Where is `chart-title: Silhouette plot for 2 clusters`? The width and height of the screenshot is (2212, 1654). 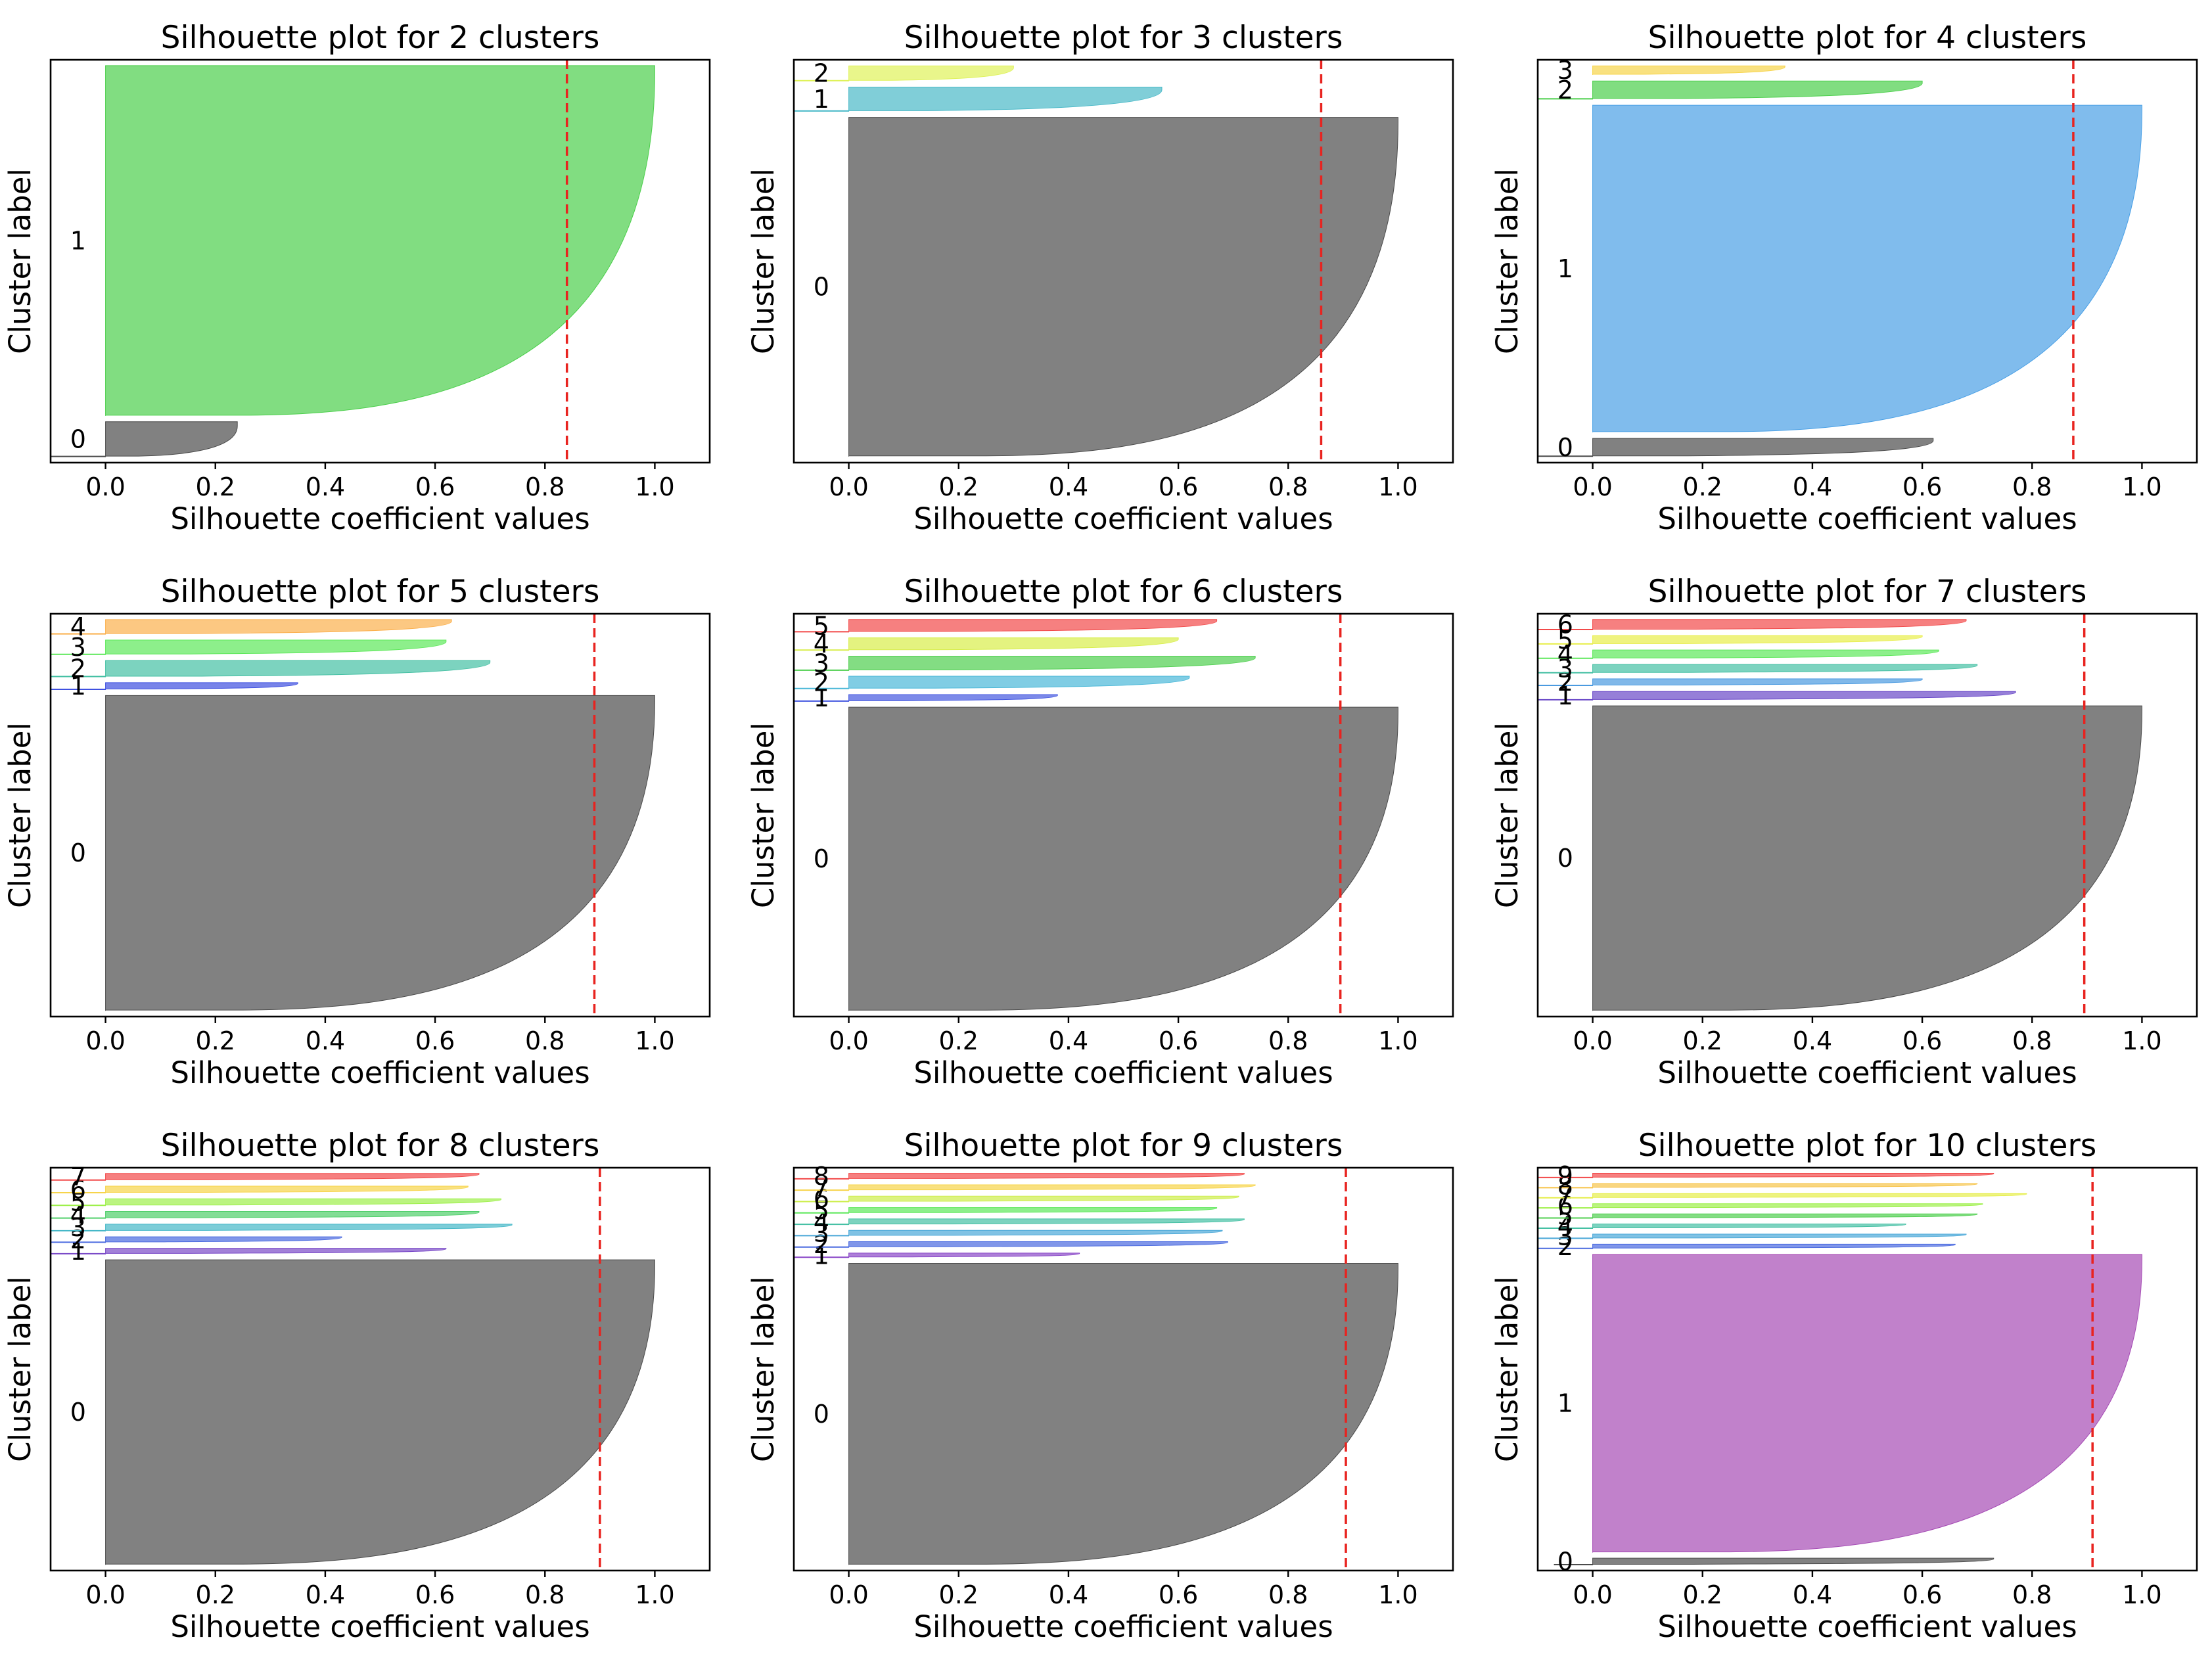 chart-title: Silhouette plot for 2 clusters is located at coordinates (380, 38).